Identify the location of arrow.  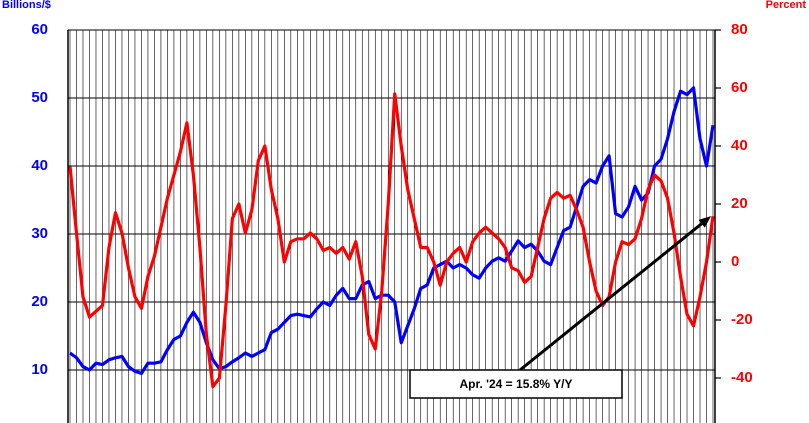
(615, 294).